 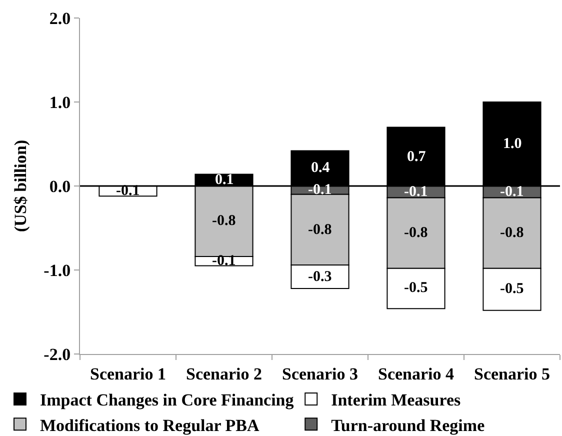 What do you see at coordinates (320, 168) in the screenshot?
I see `data-label: 0.4` at bounding box center [320, 168].